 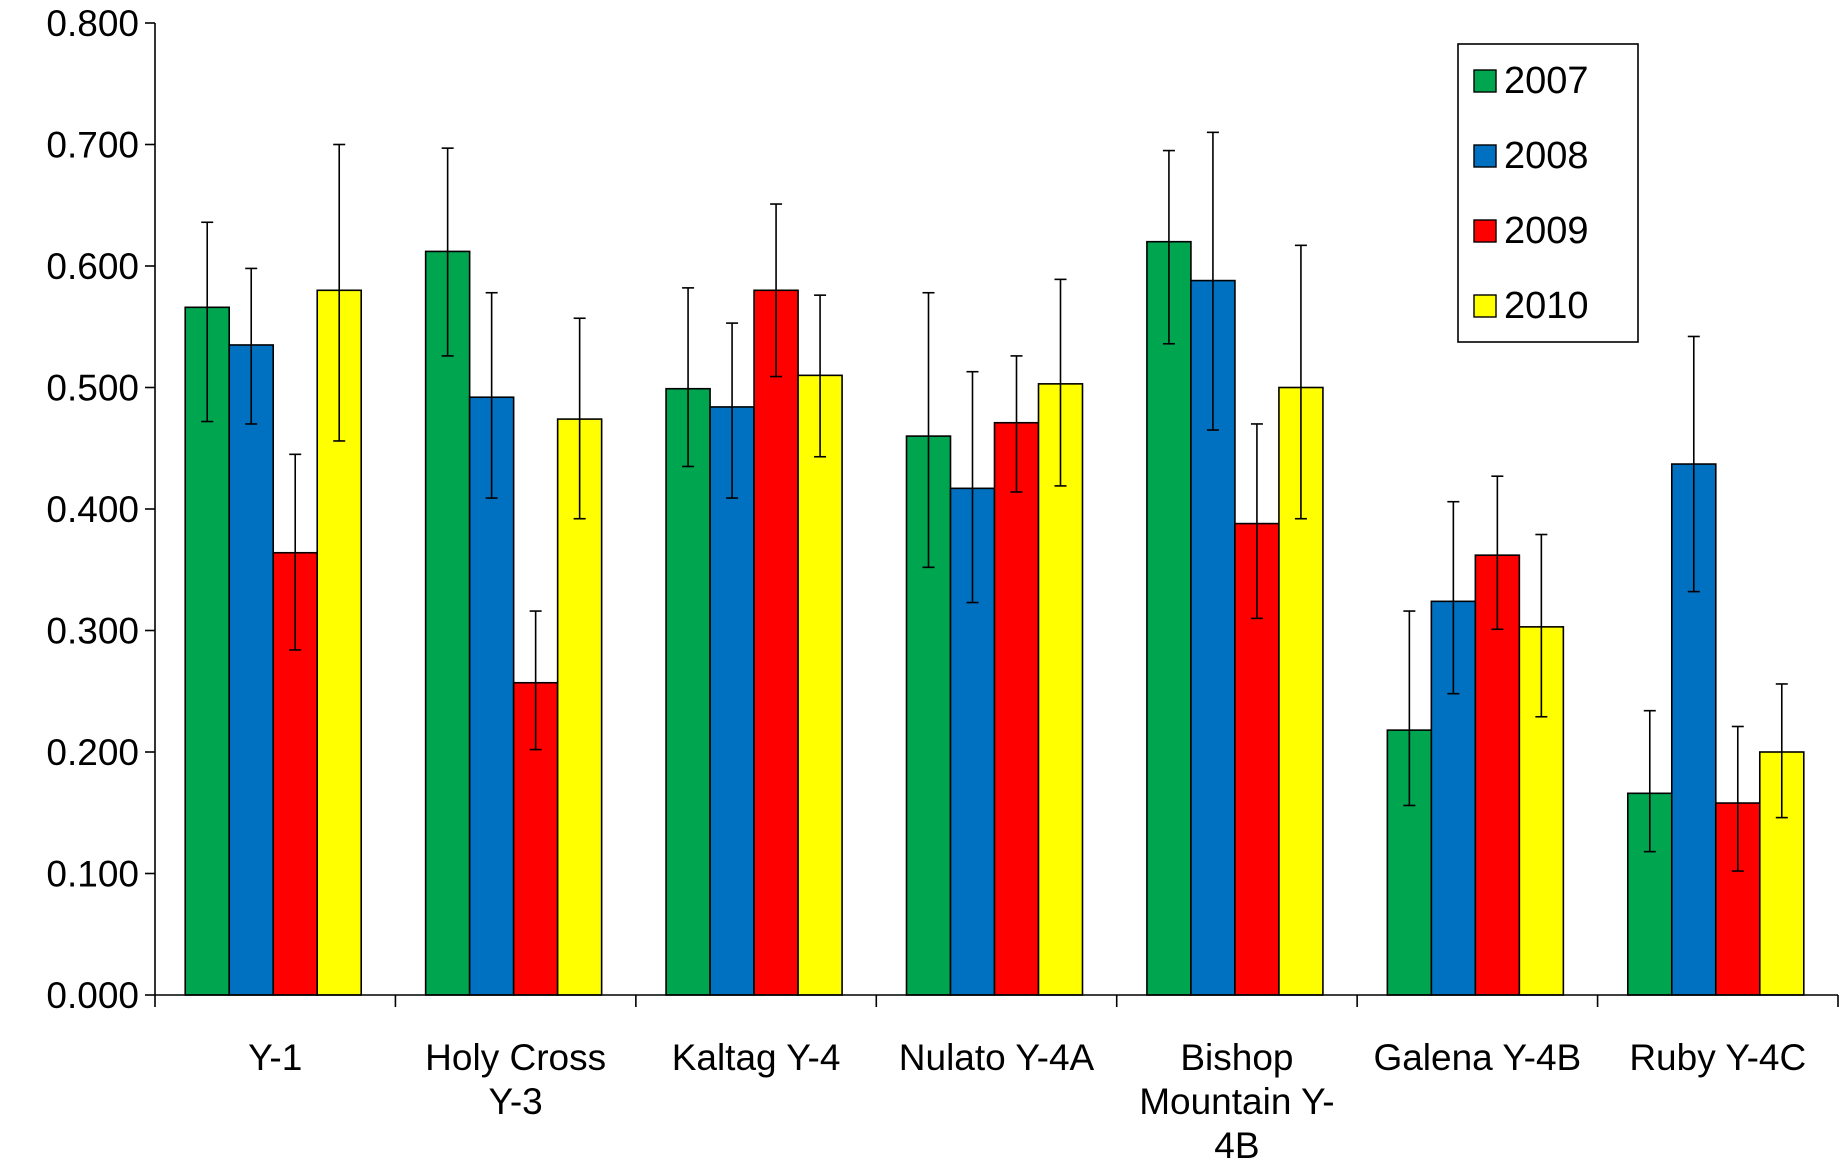 I want to click on category-label-line: Mountain Y-, so click(x=1236, y=1101).